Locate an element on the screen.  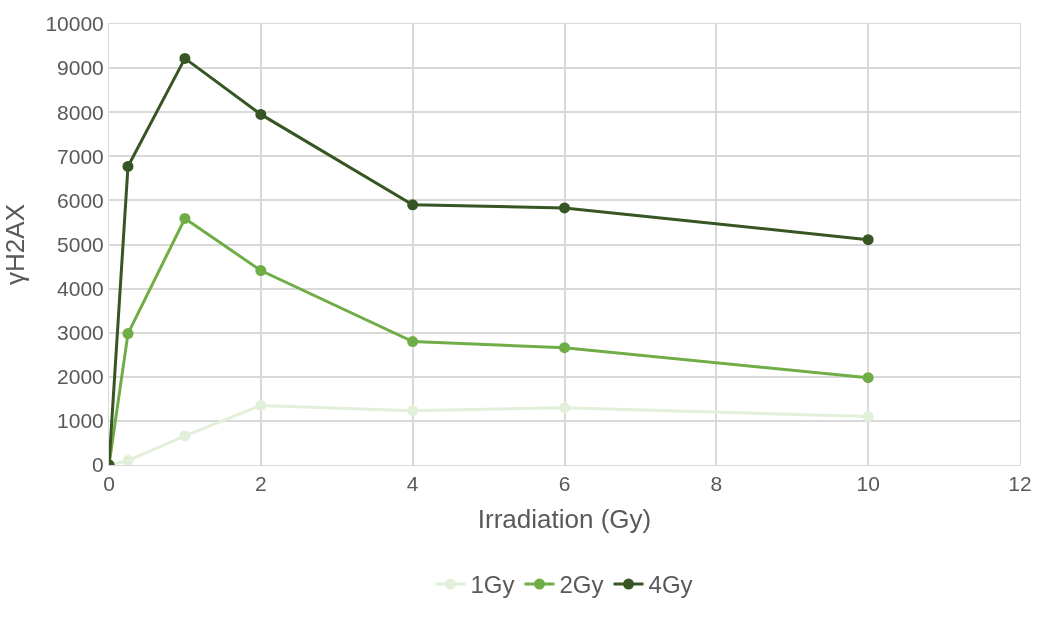
y-tick-label: 10000 is located at coordinates (74, 24).